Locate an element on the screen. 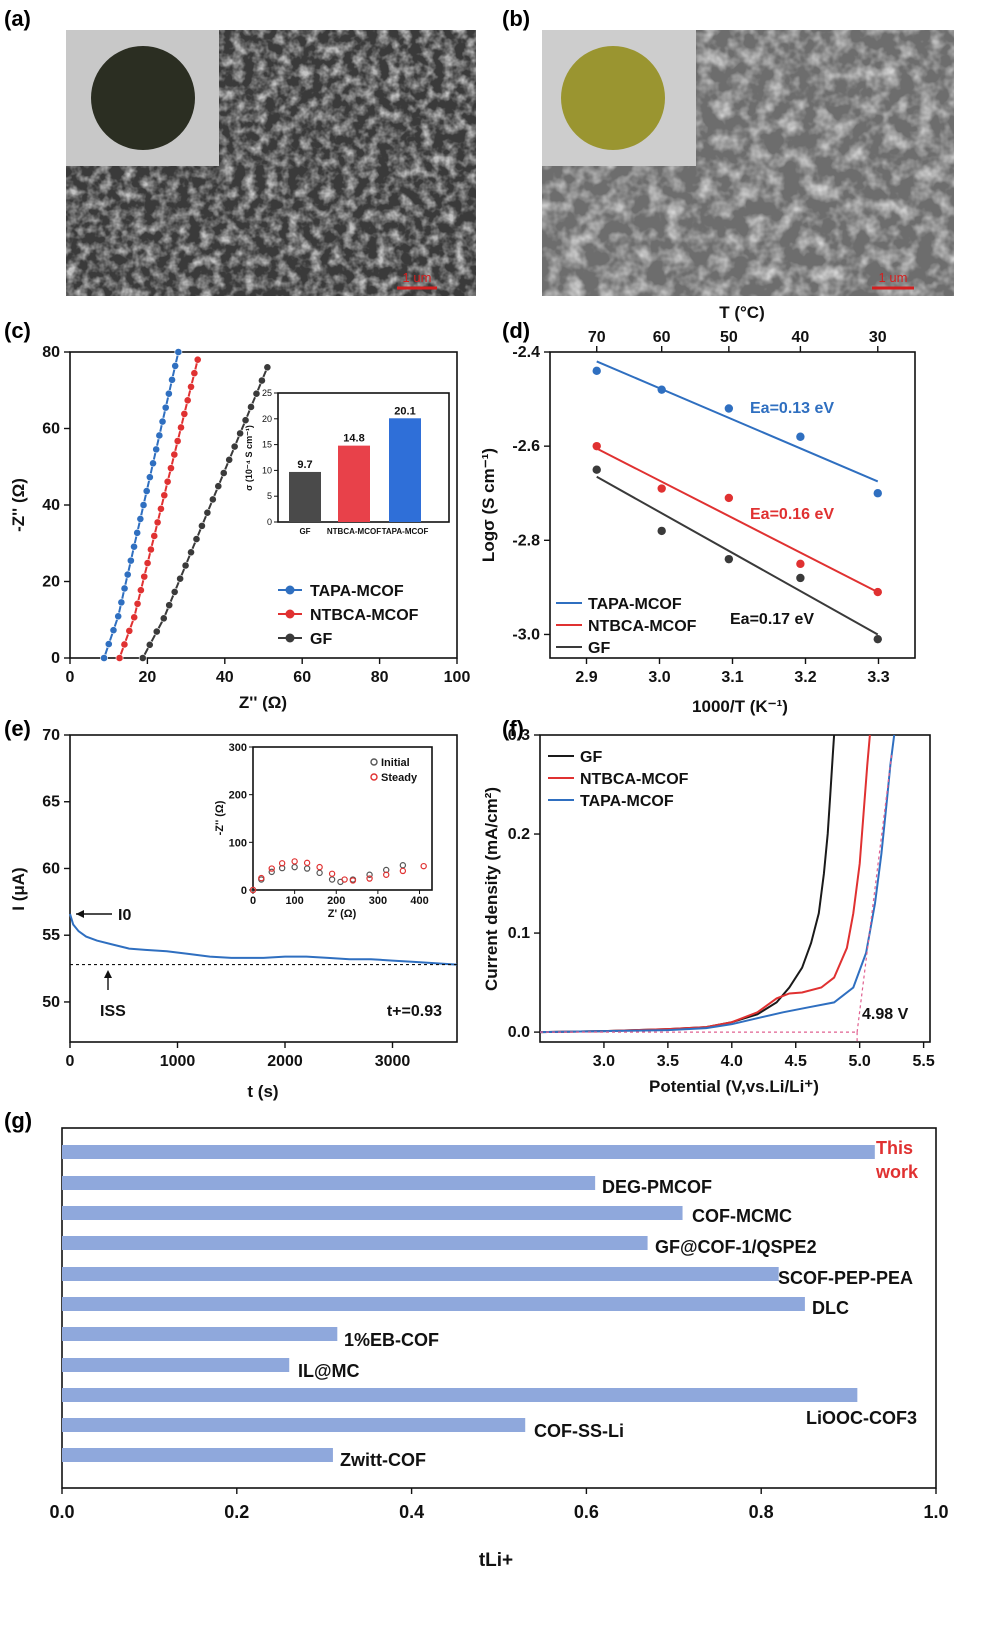  sem-image-a: 1 um is located at coordinates (271, 163).